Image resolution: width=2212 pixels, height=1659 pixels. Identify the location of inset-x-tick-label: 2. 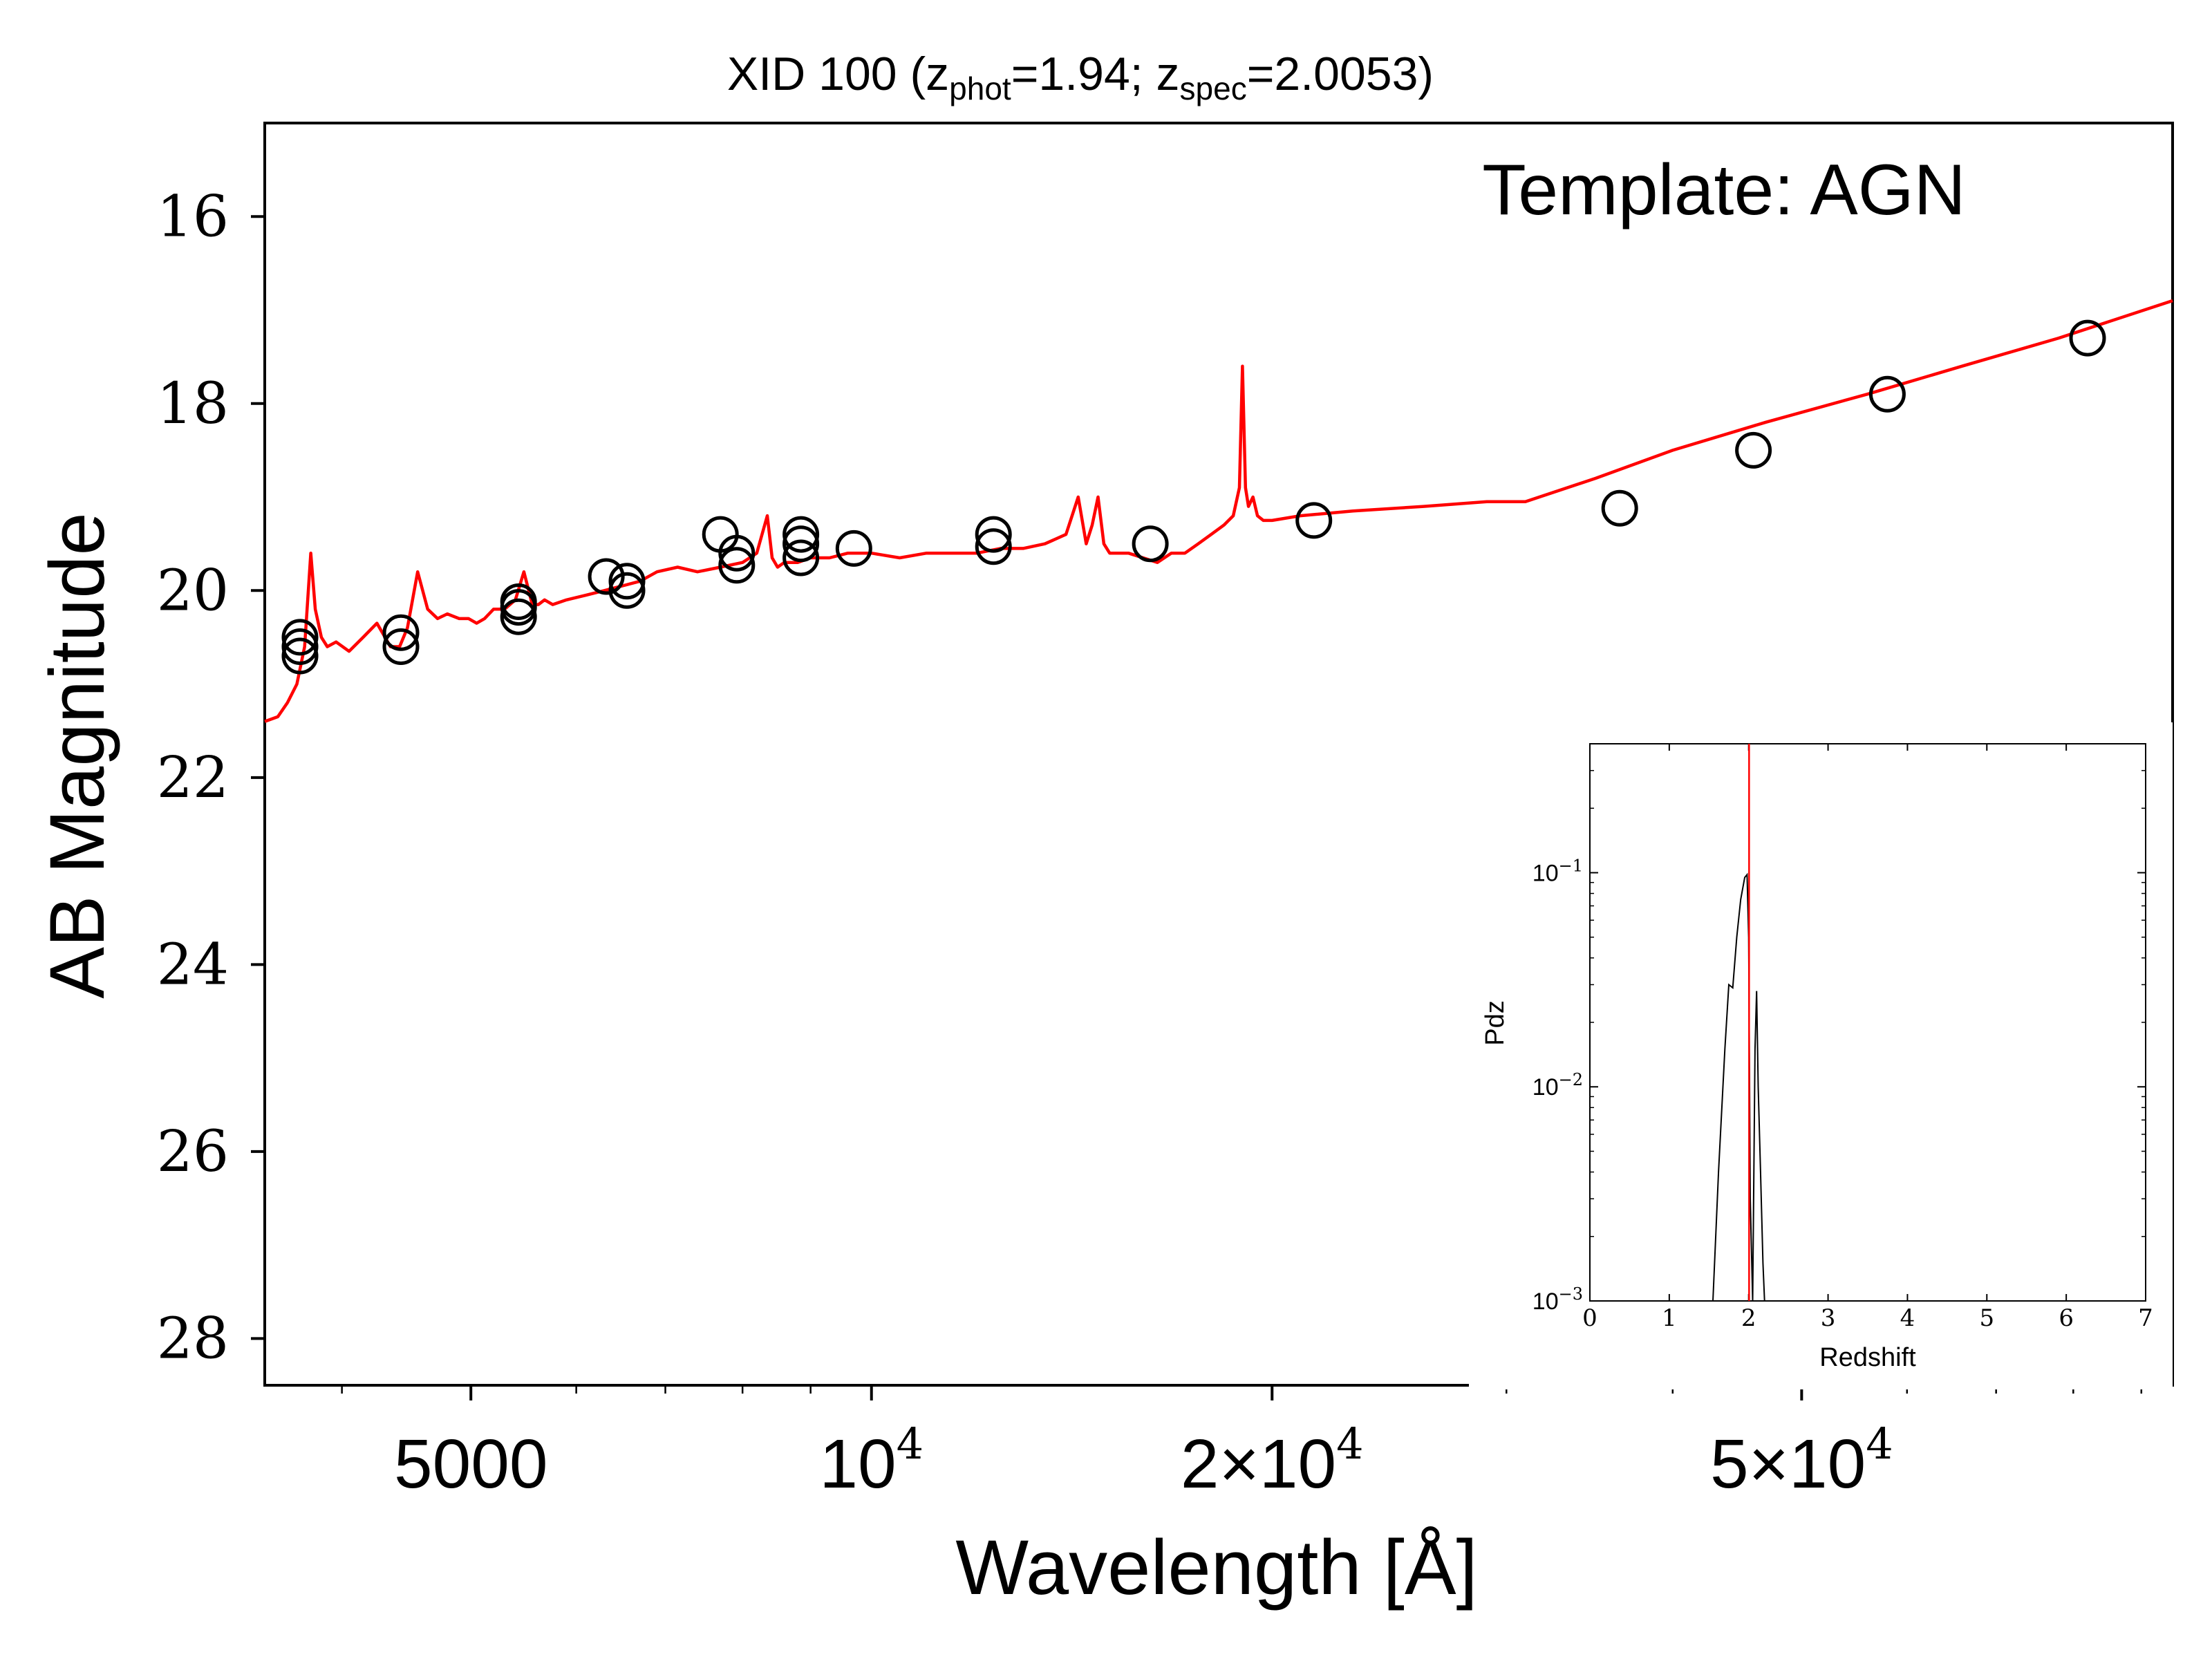
(1748, 1318).